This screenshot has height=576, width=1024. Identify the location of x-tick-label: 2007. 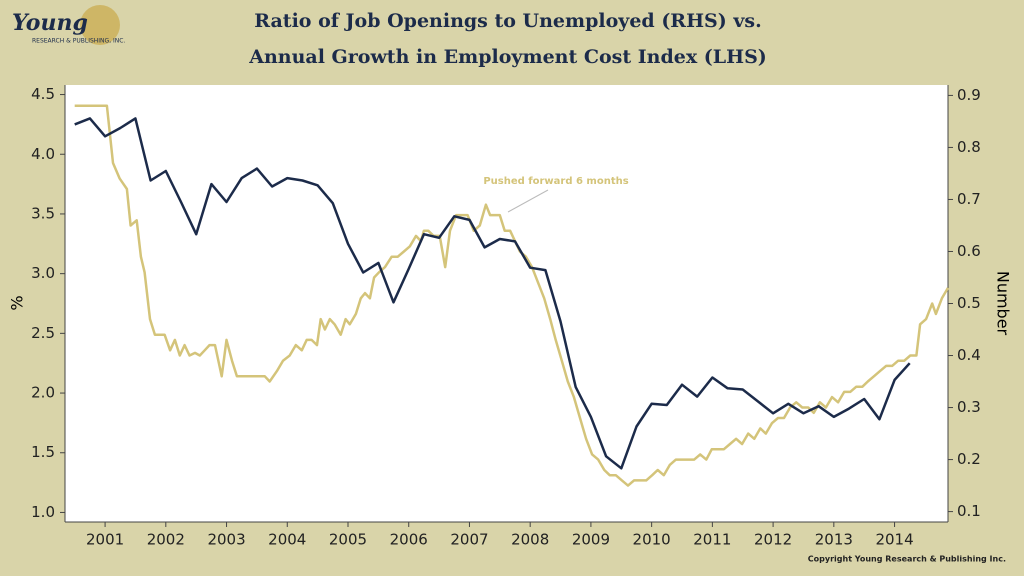
(469, 540).